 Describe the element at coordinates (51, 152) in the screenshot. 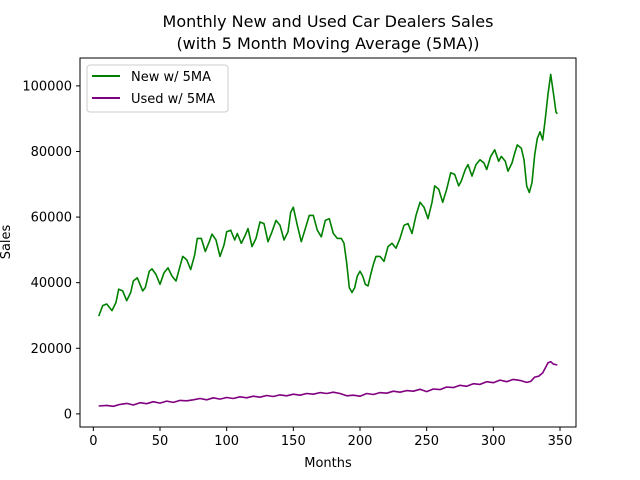

I see `y-tick-label: 80000` at that location.